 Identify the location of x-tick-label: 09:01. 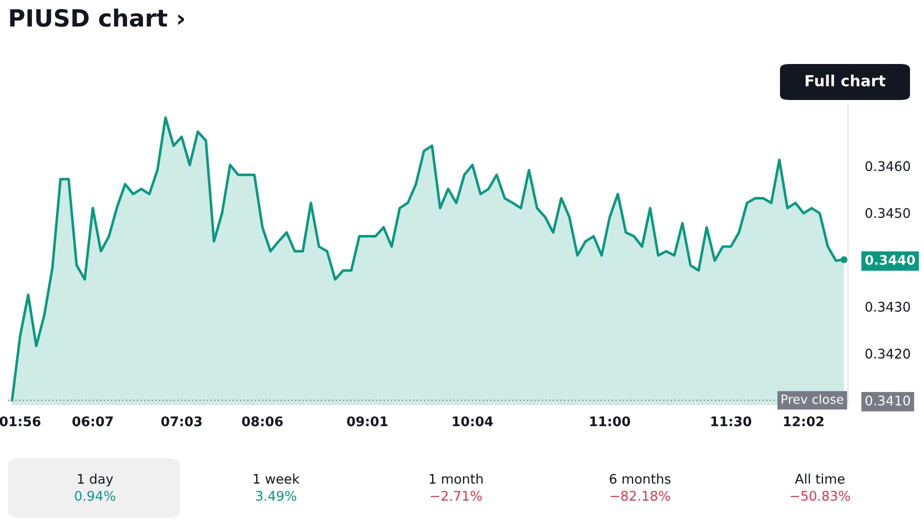
(367, 421).